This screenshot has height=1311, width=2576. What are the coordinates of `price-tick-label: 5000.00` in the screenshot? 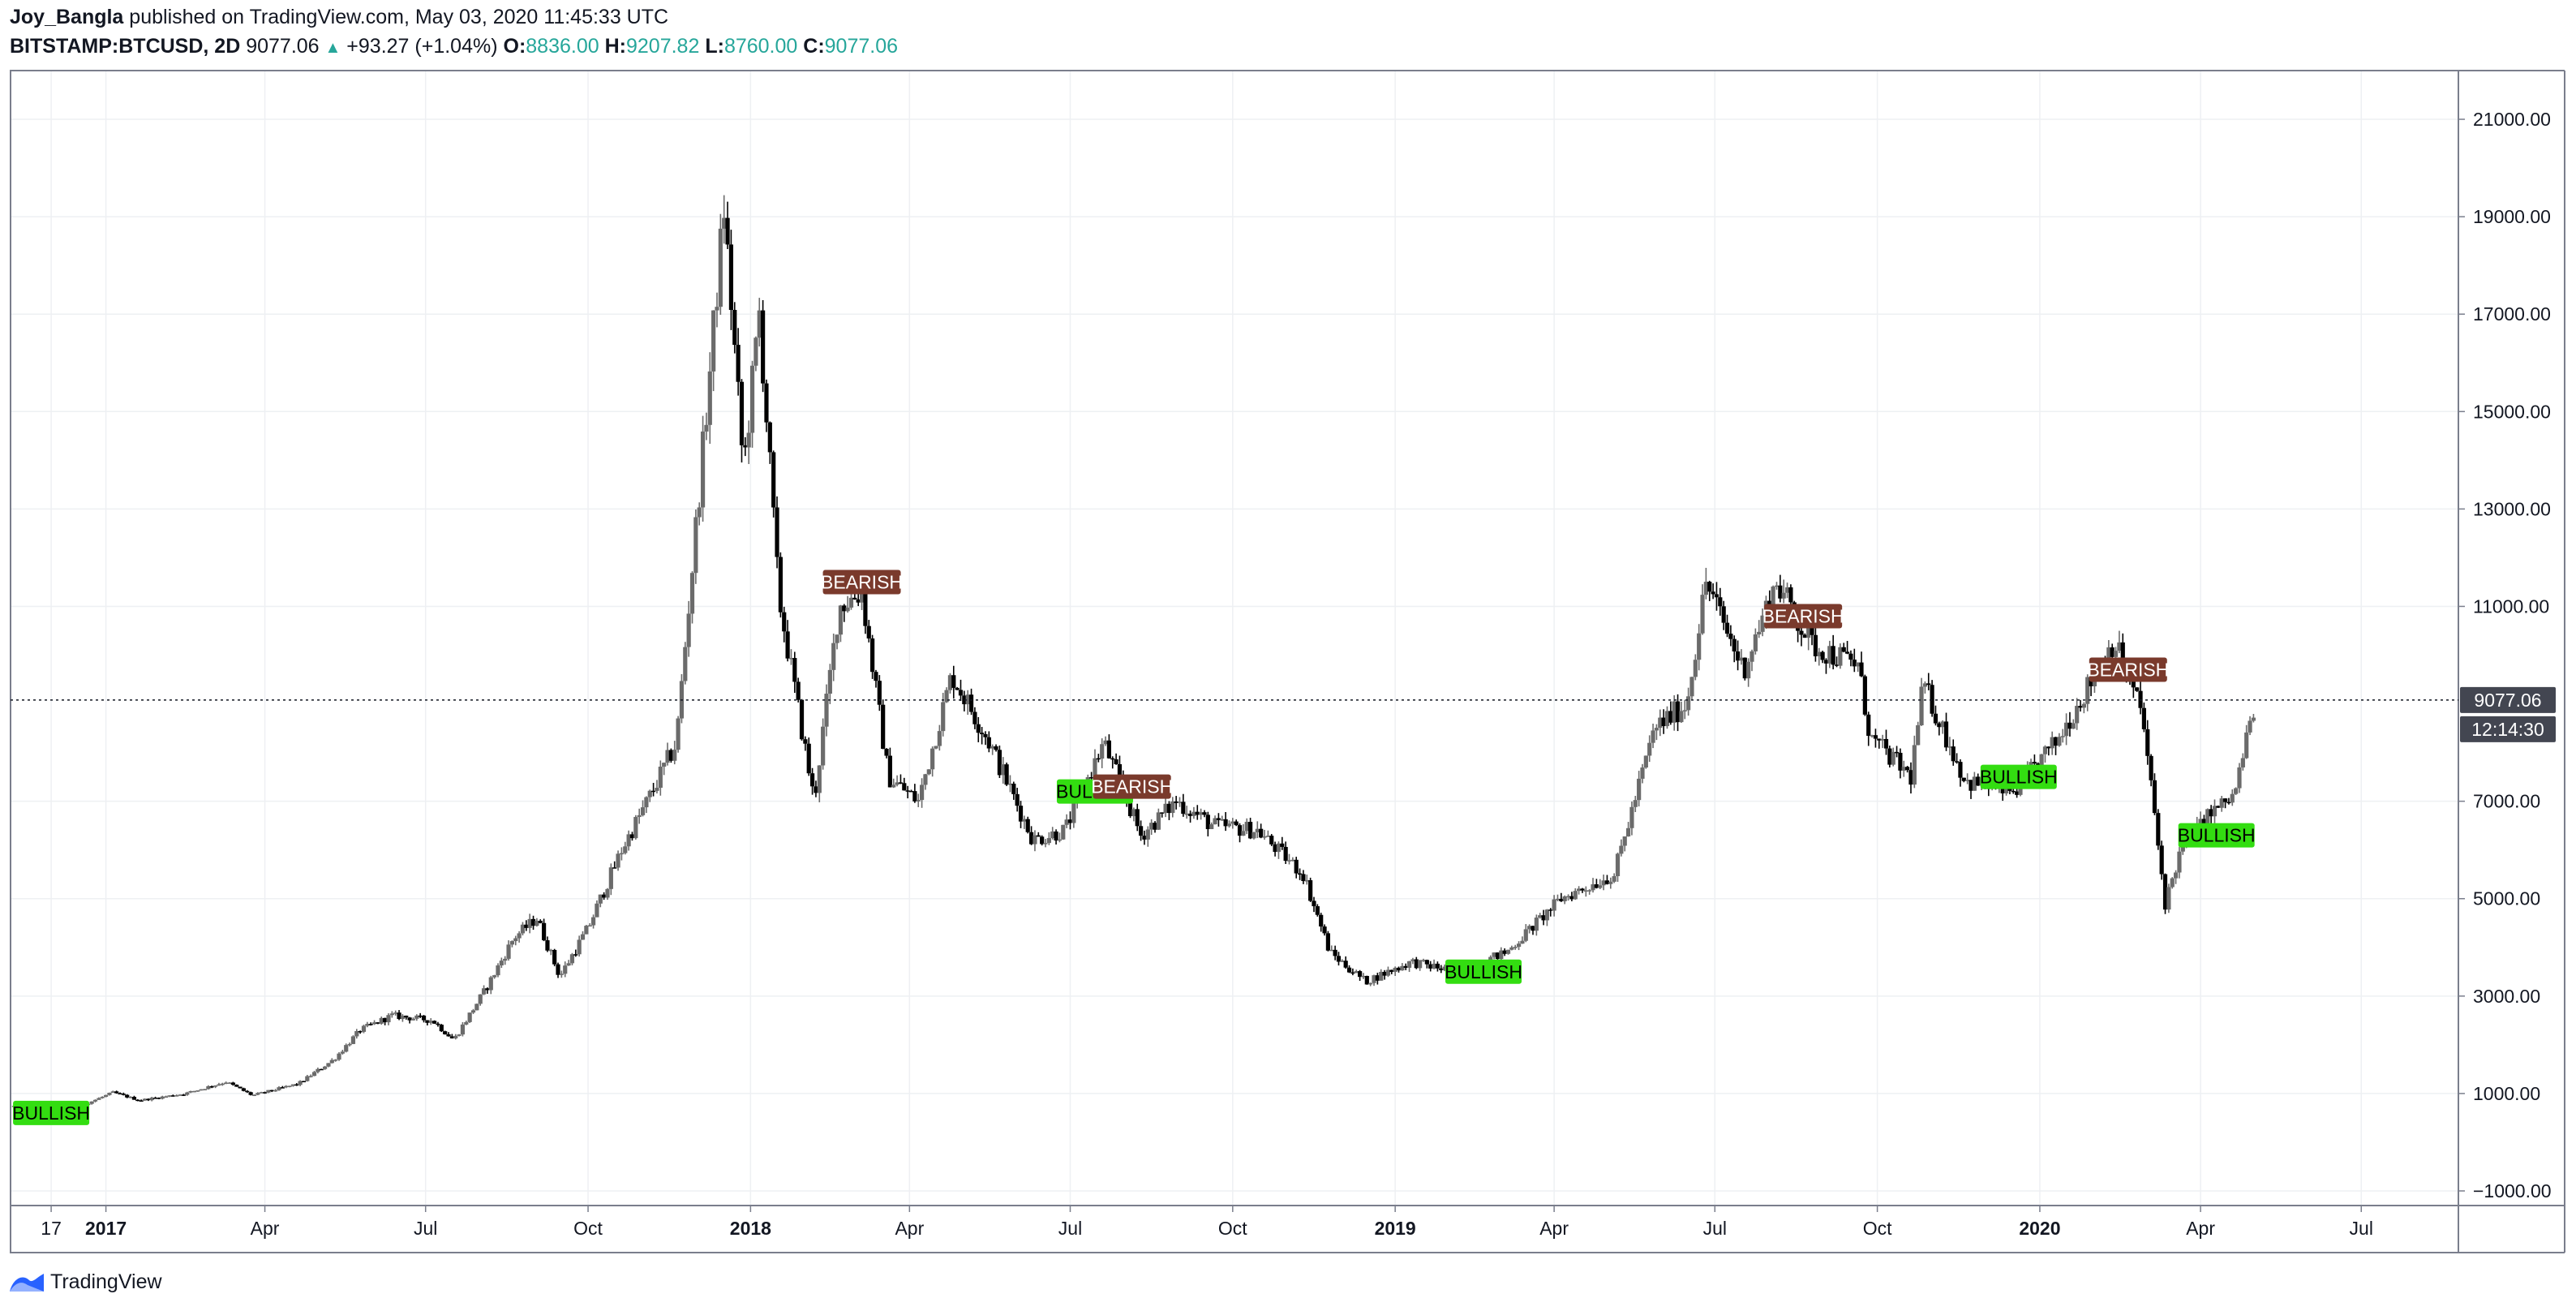 It's located at (2506, 899).